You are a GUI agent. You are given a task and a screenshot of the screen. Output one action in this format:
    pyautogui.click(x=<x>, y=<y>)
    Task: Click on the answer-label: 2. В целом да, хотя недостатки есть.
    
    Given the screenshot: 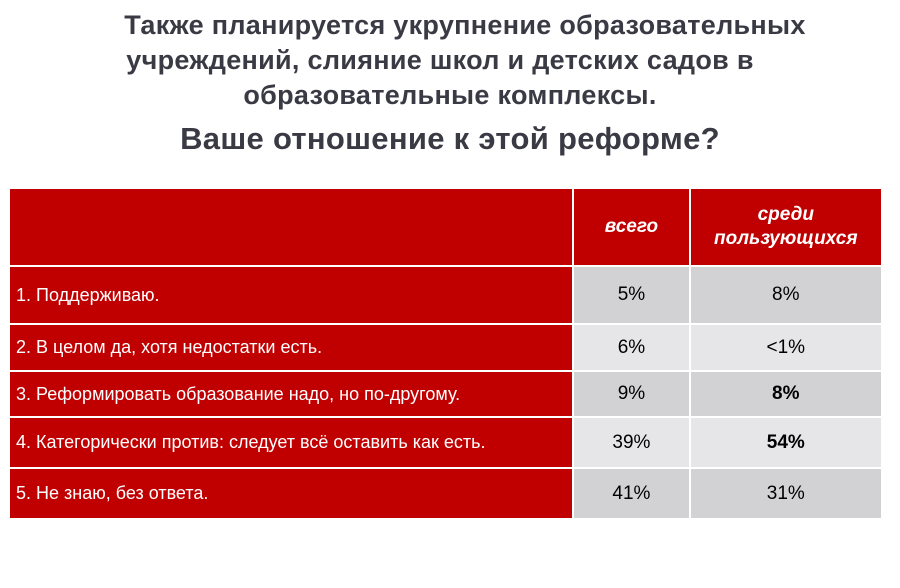 What is the action you would take?
    pyautogui.click(x=291, y=347)
    